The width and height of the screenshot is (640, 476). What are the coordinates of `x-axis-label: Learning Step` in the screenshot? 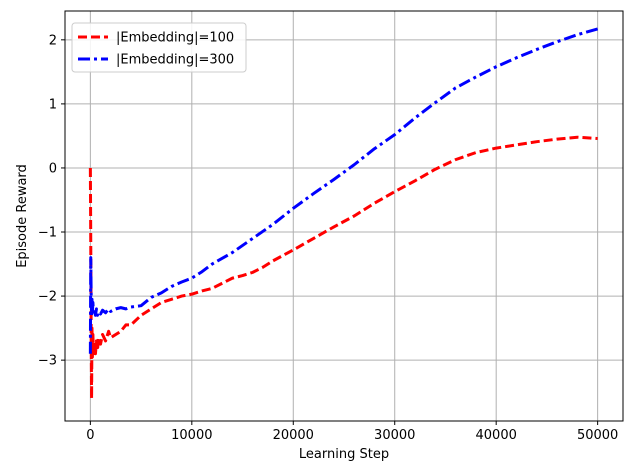 It's located at (344, 454).